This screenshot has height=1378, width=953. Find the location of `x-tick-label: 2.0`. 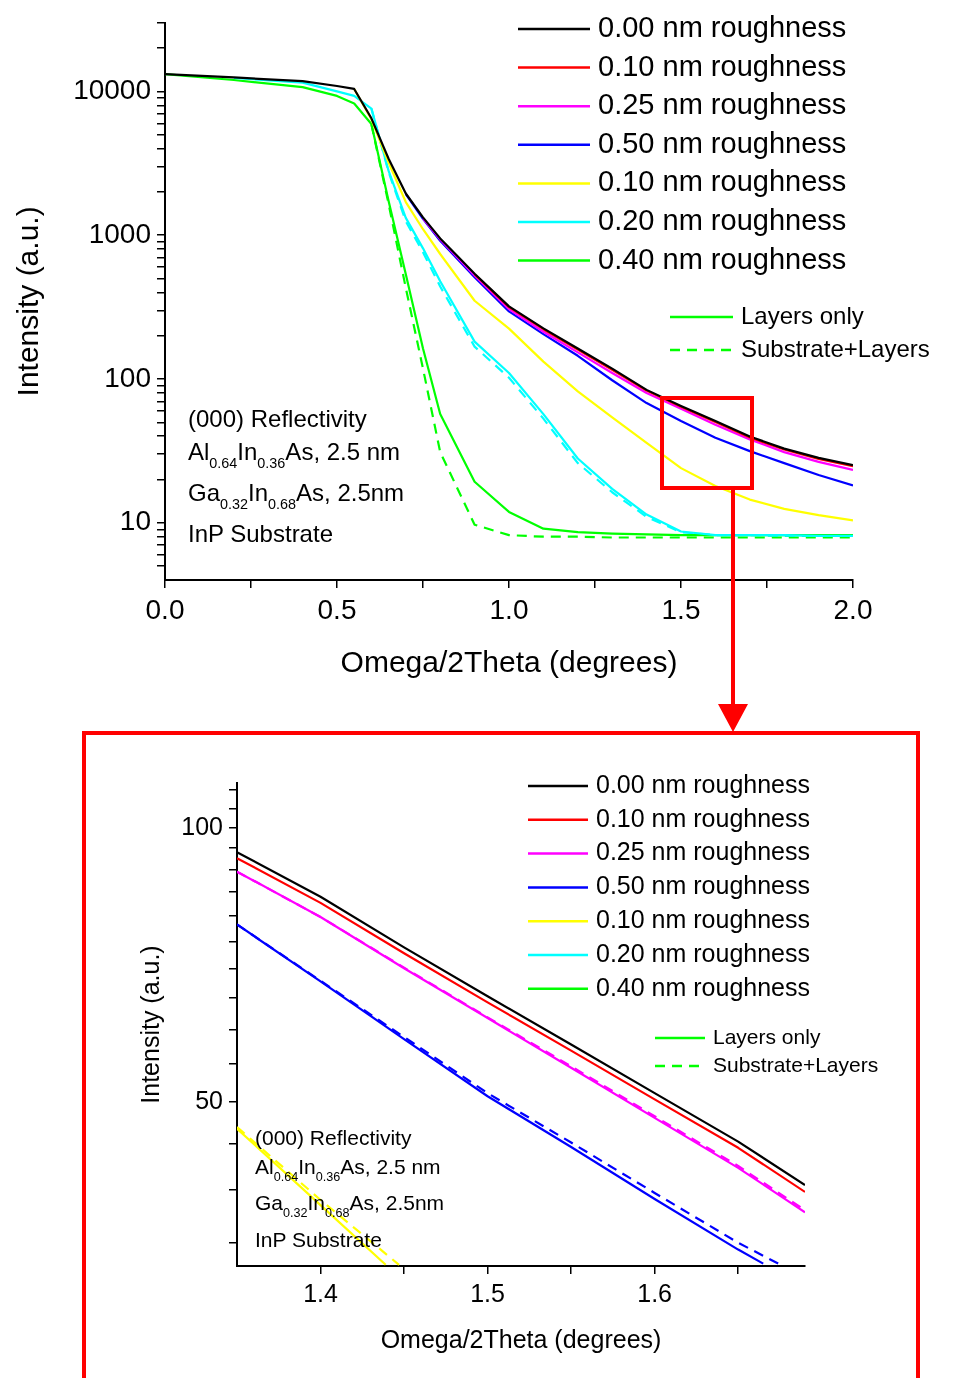

x-tick-label: 2.0 is located at coordinates (853, 609).